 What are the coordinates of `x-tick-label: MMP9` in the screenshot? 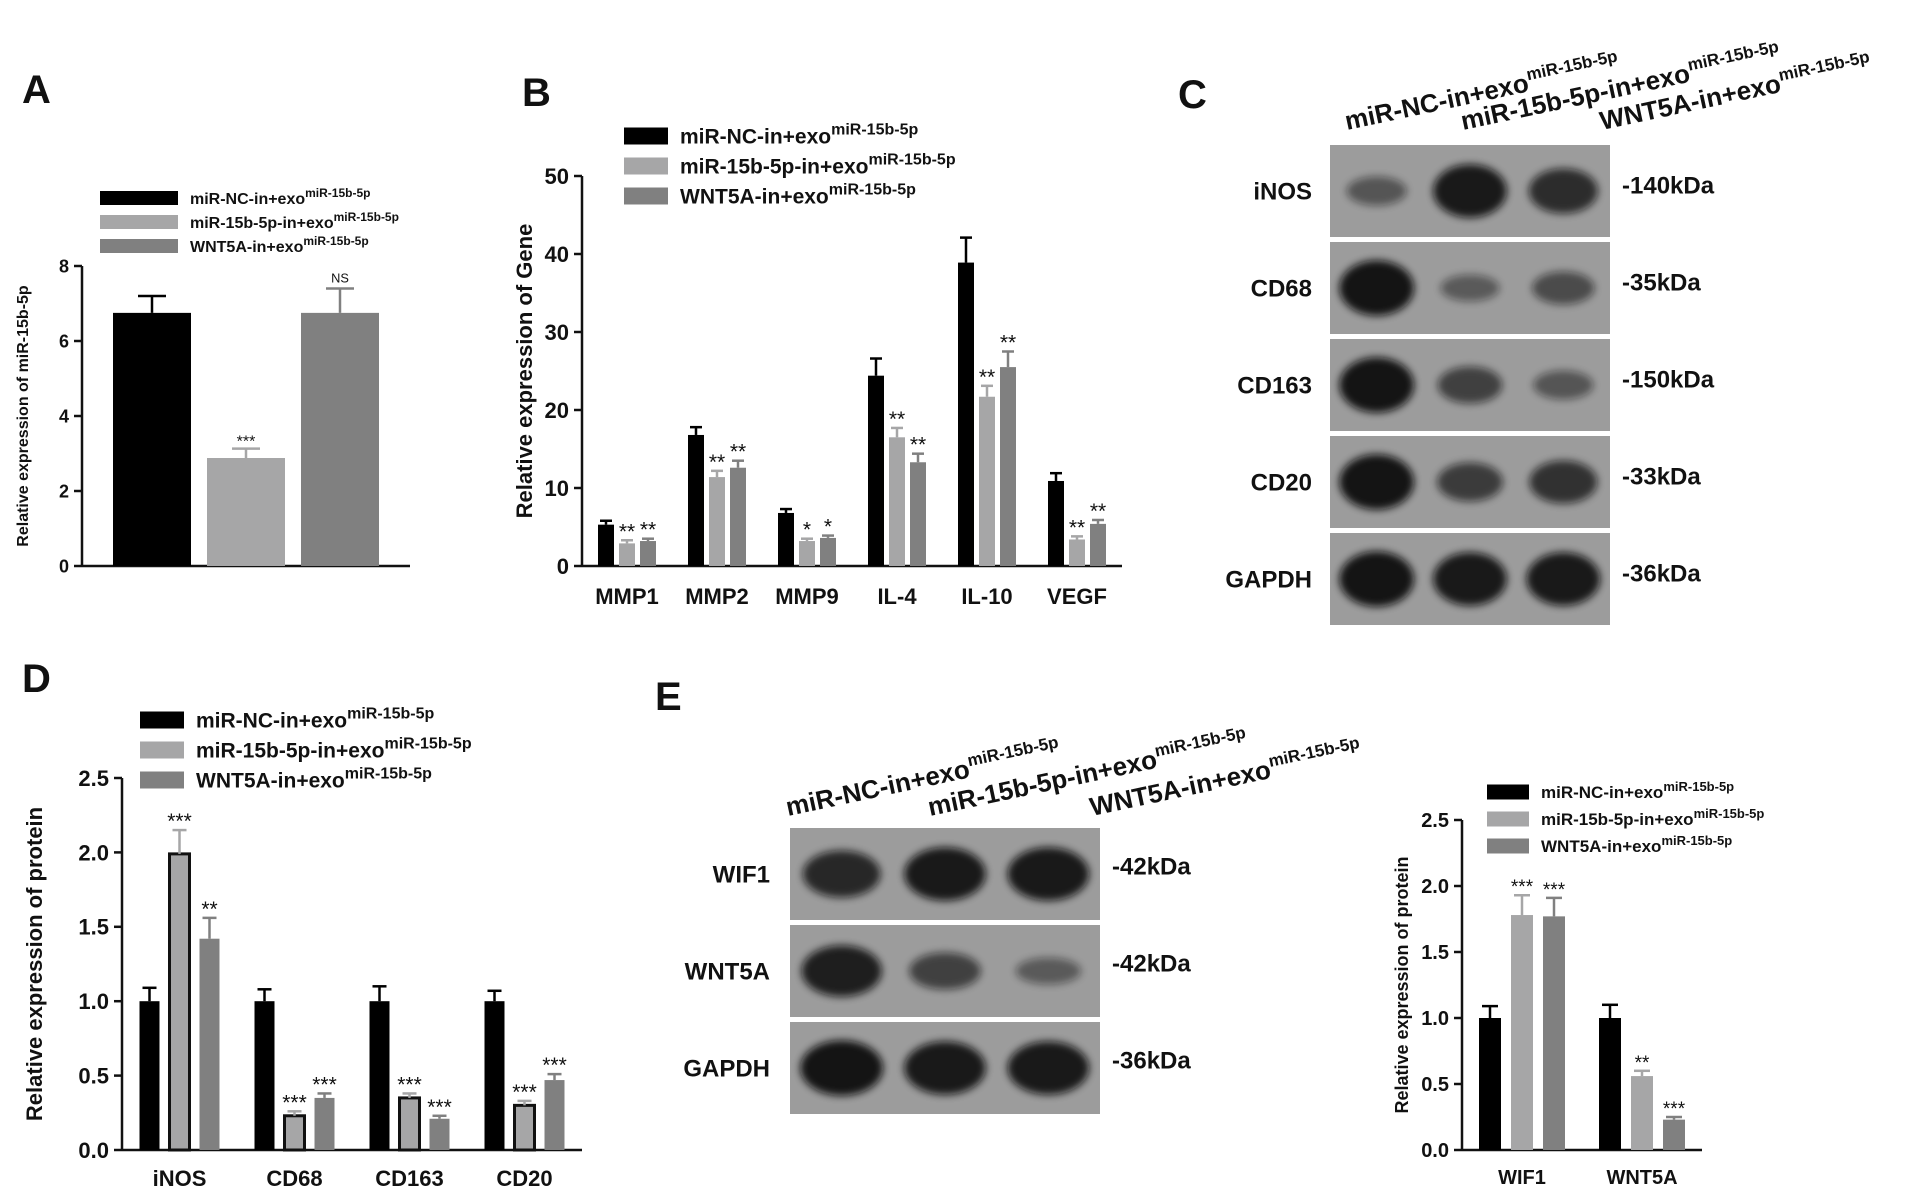 It's located at (807, 596).